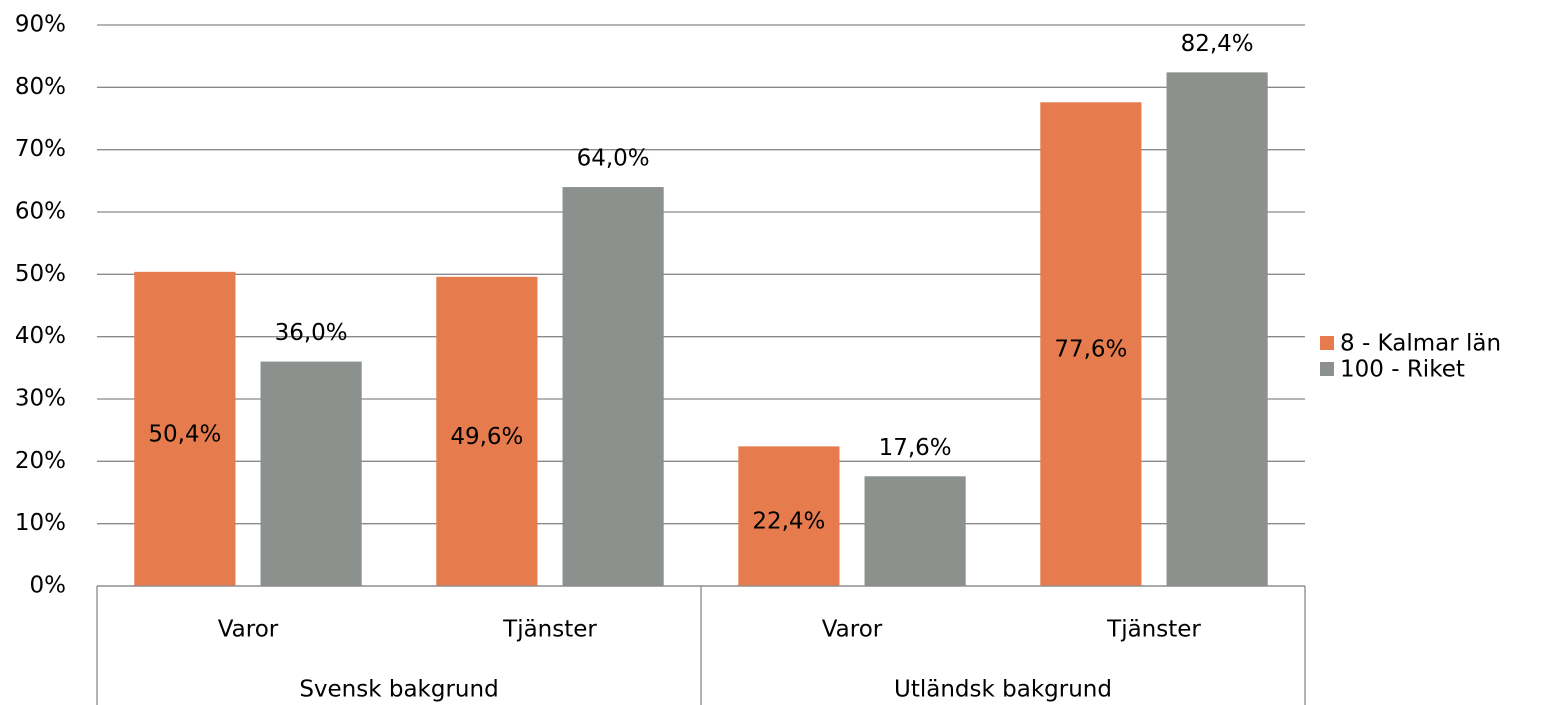  I want to click on legend-label: 8 - Kalmar län, so click(1420, 344).